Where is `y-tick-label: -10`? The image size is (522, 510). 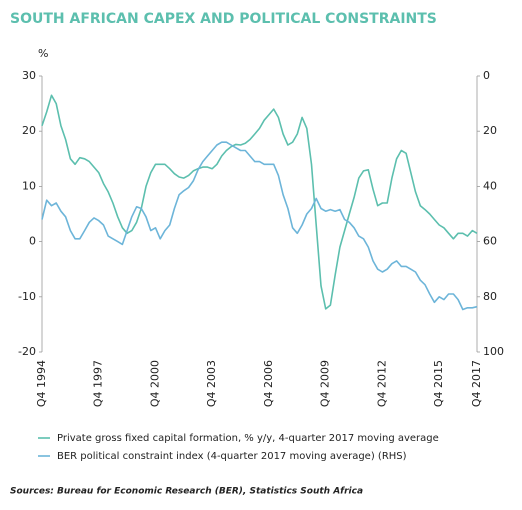
y-tick-label: -10 is located at coordinates (27, 296).